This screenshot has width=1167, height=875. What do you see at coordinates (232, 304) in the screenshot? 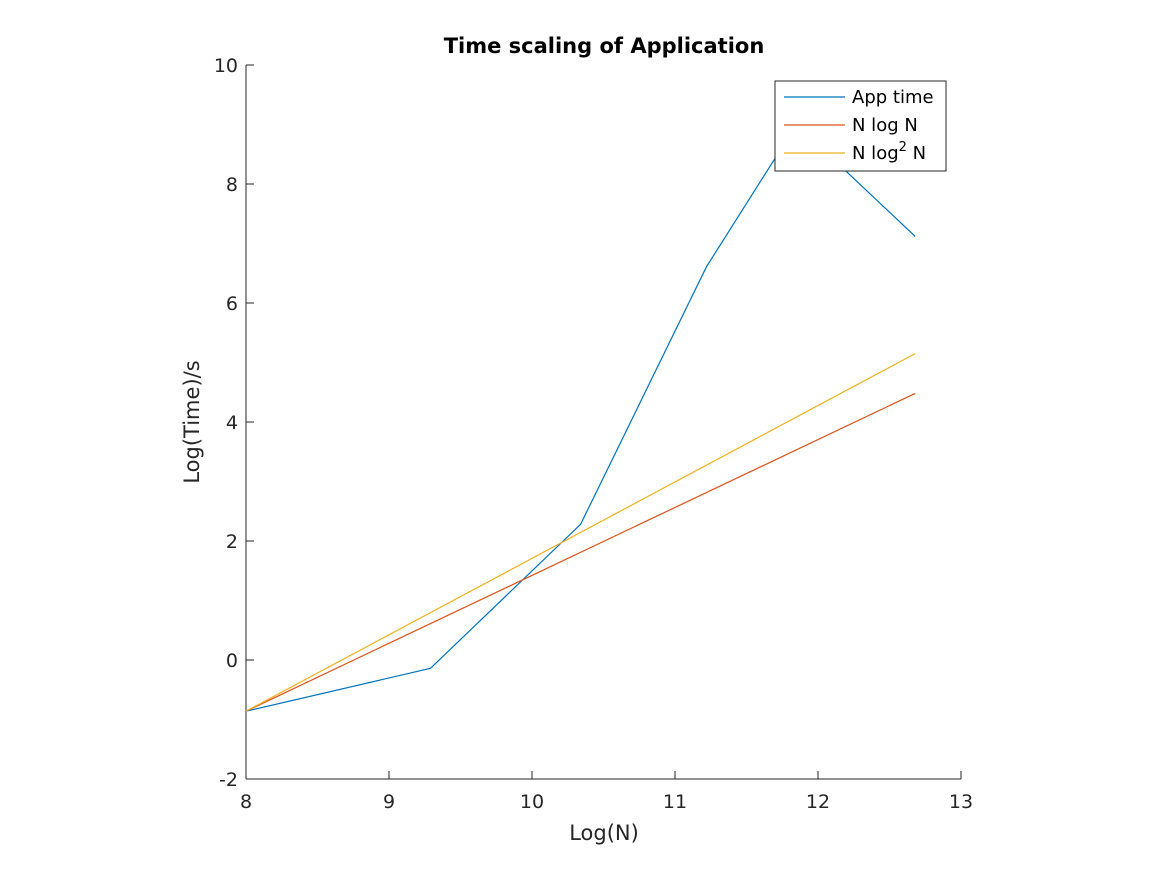
I see `y-tick-label: 6` at bounding box center [232, 304].